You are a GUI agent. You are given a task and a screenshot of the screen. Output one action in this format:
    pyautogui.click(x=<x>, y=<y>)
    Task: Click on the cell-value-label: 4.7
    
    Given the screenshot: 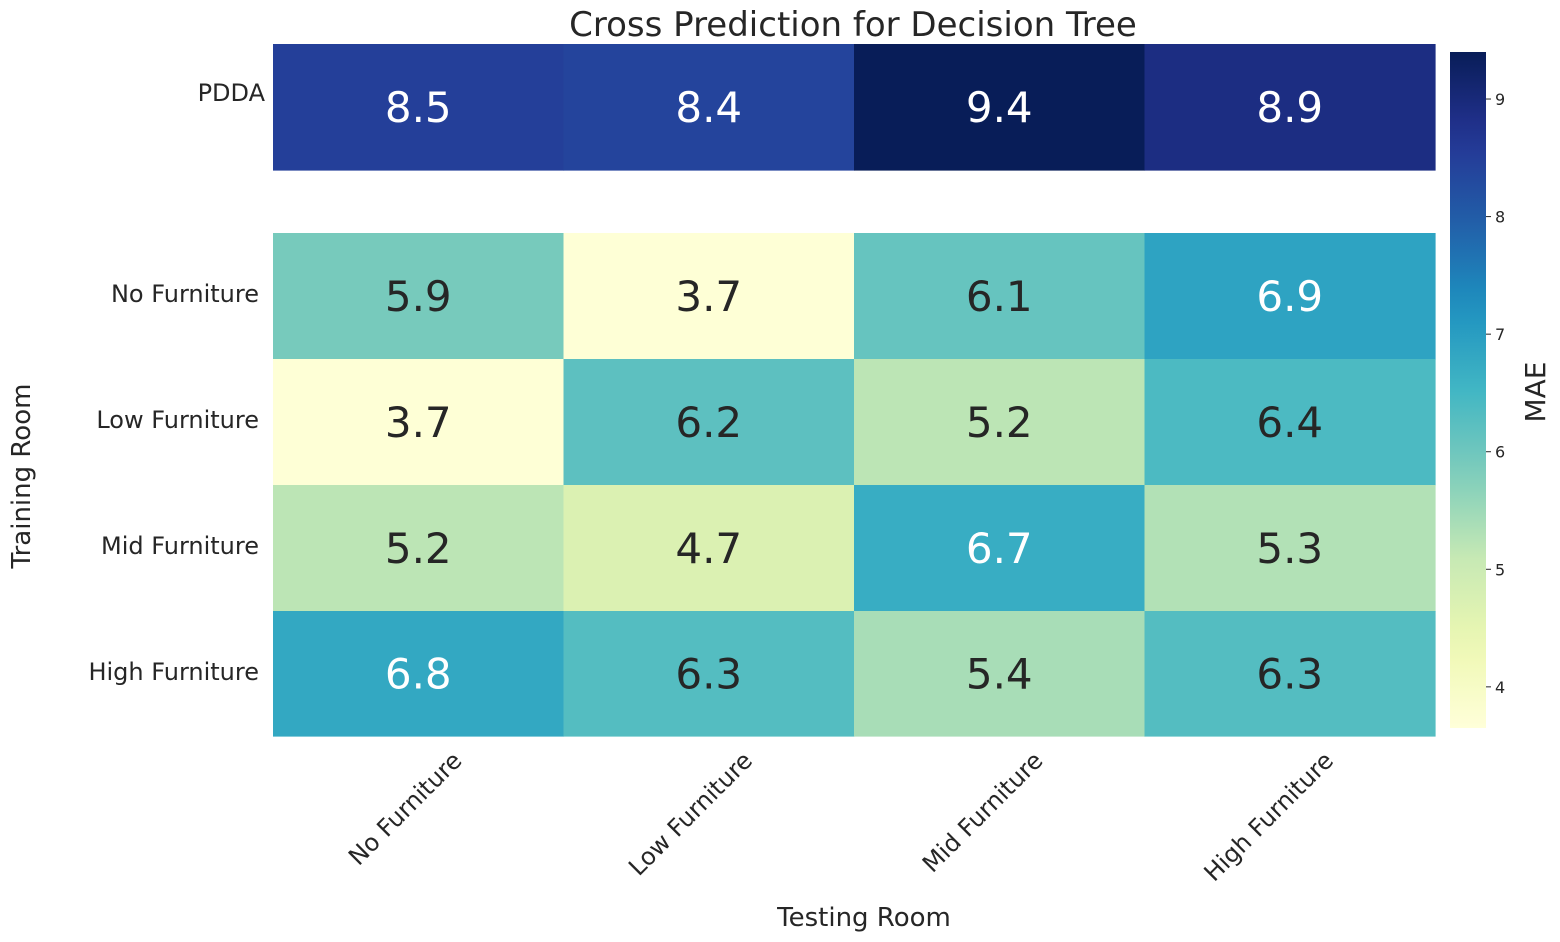 What is the action you would take?
    pyautogui.click(x=708, y=548)
    